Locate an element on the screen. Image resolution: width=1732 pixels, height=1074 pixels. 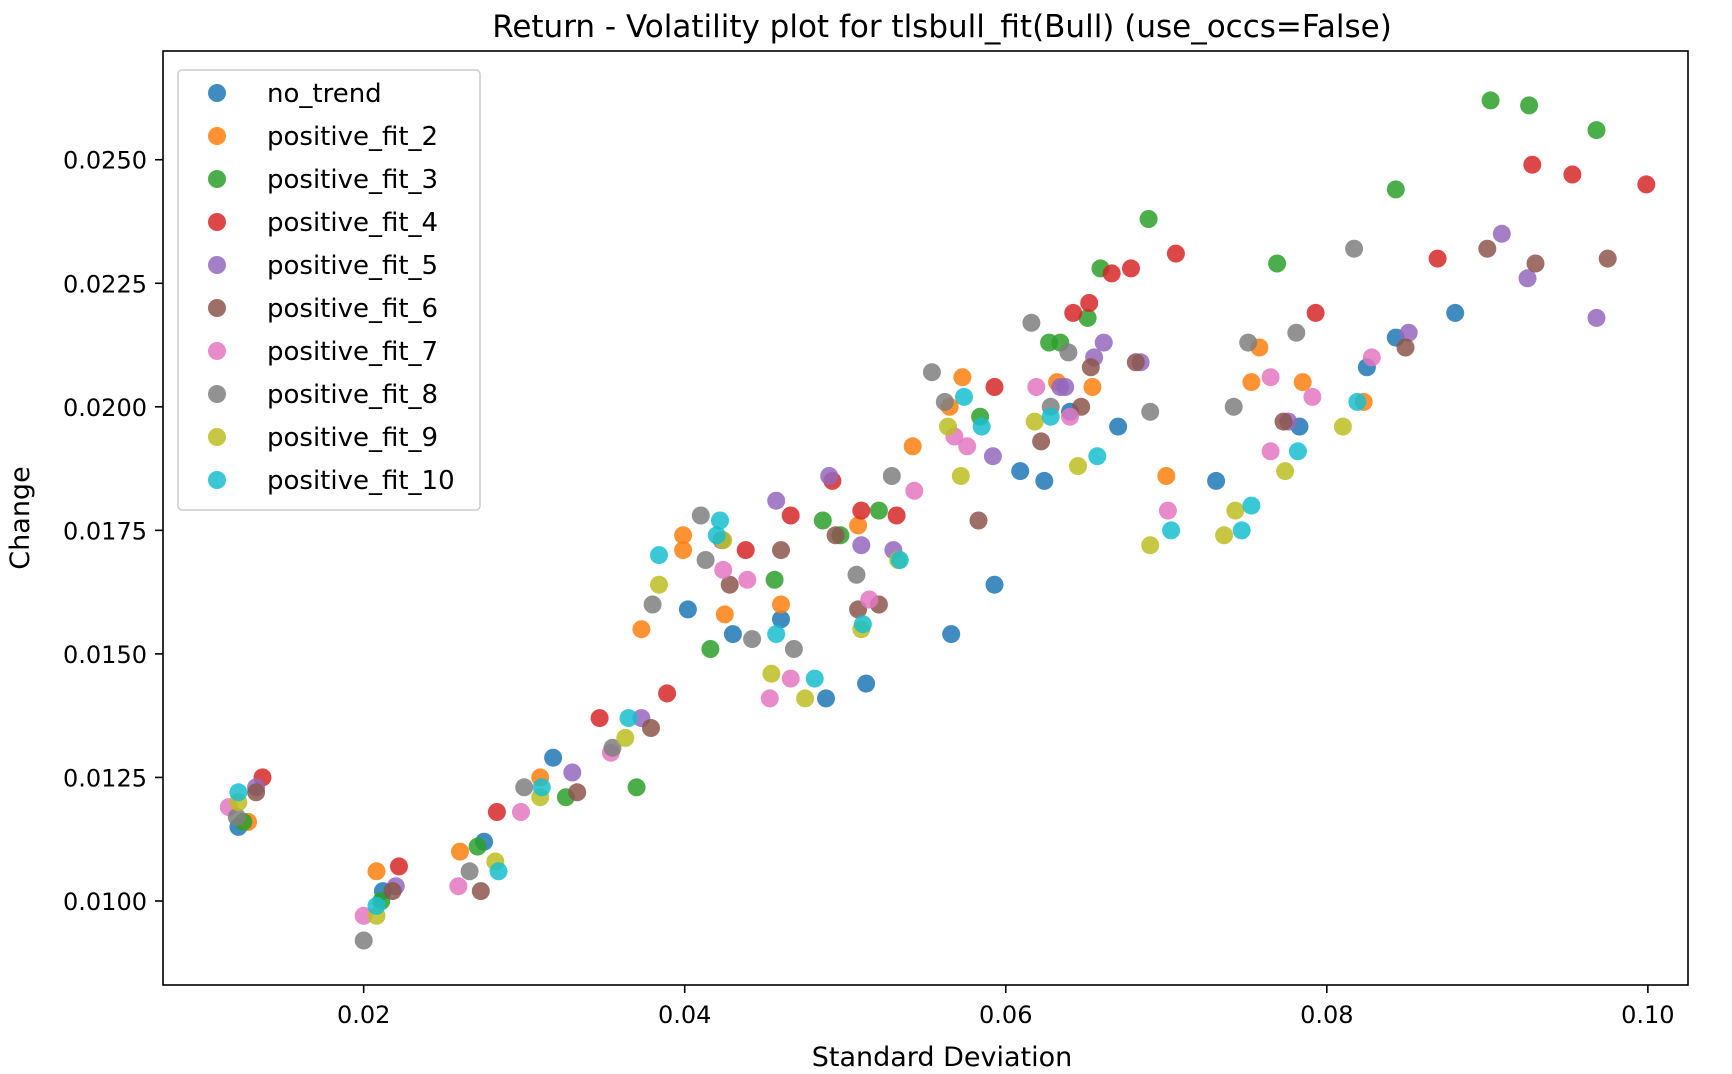
x-tick-label: 0.08 is located at coordinates (1326, 1015).